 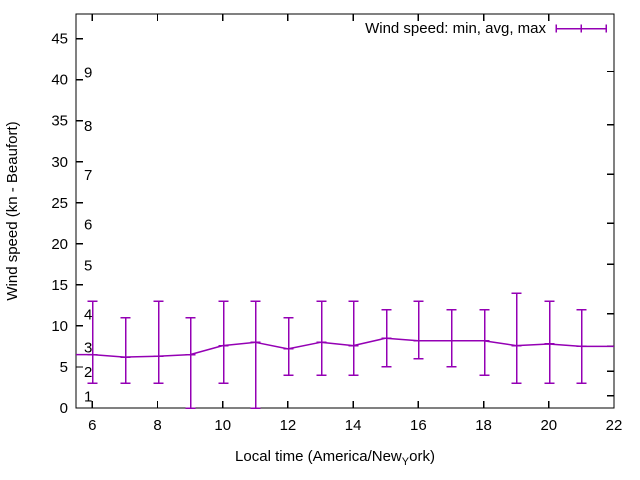 I want to click on y-axis-labels-beaufort: 1 2 3 4 5 6 7 8 9, so click(x=88, y=234).